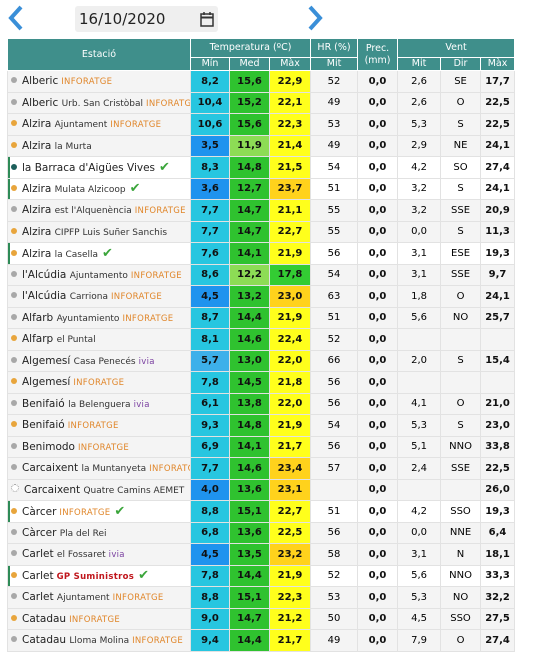 The width and height of the screenshot is (551, 657). What do you see at coordinates (99, 446) in the screenshot?
I see `station-cell: Benimodo INFORATGE` at bounding box center [99, 446].